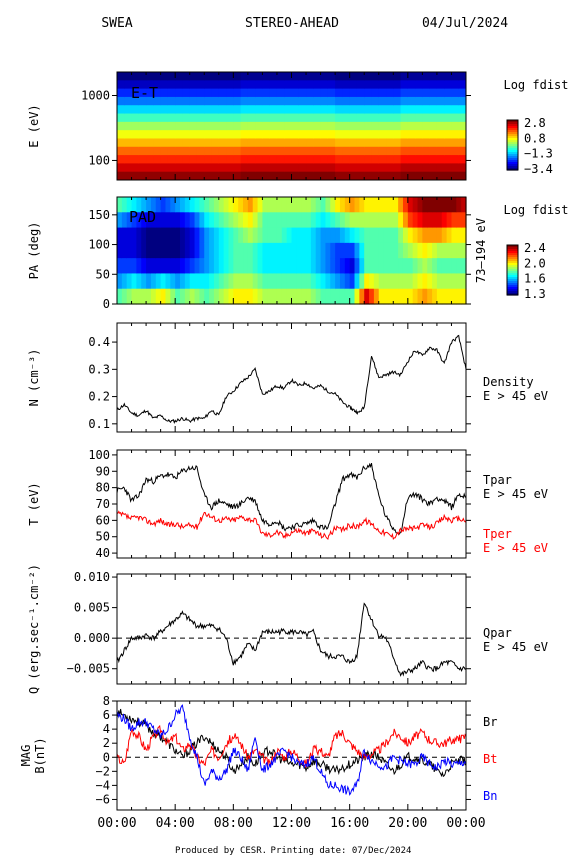  Describe the element at coordinates (291, 639) in the screenshot. I see `series-line-qpar` at that location.